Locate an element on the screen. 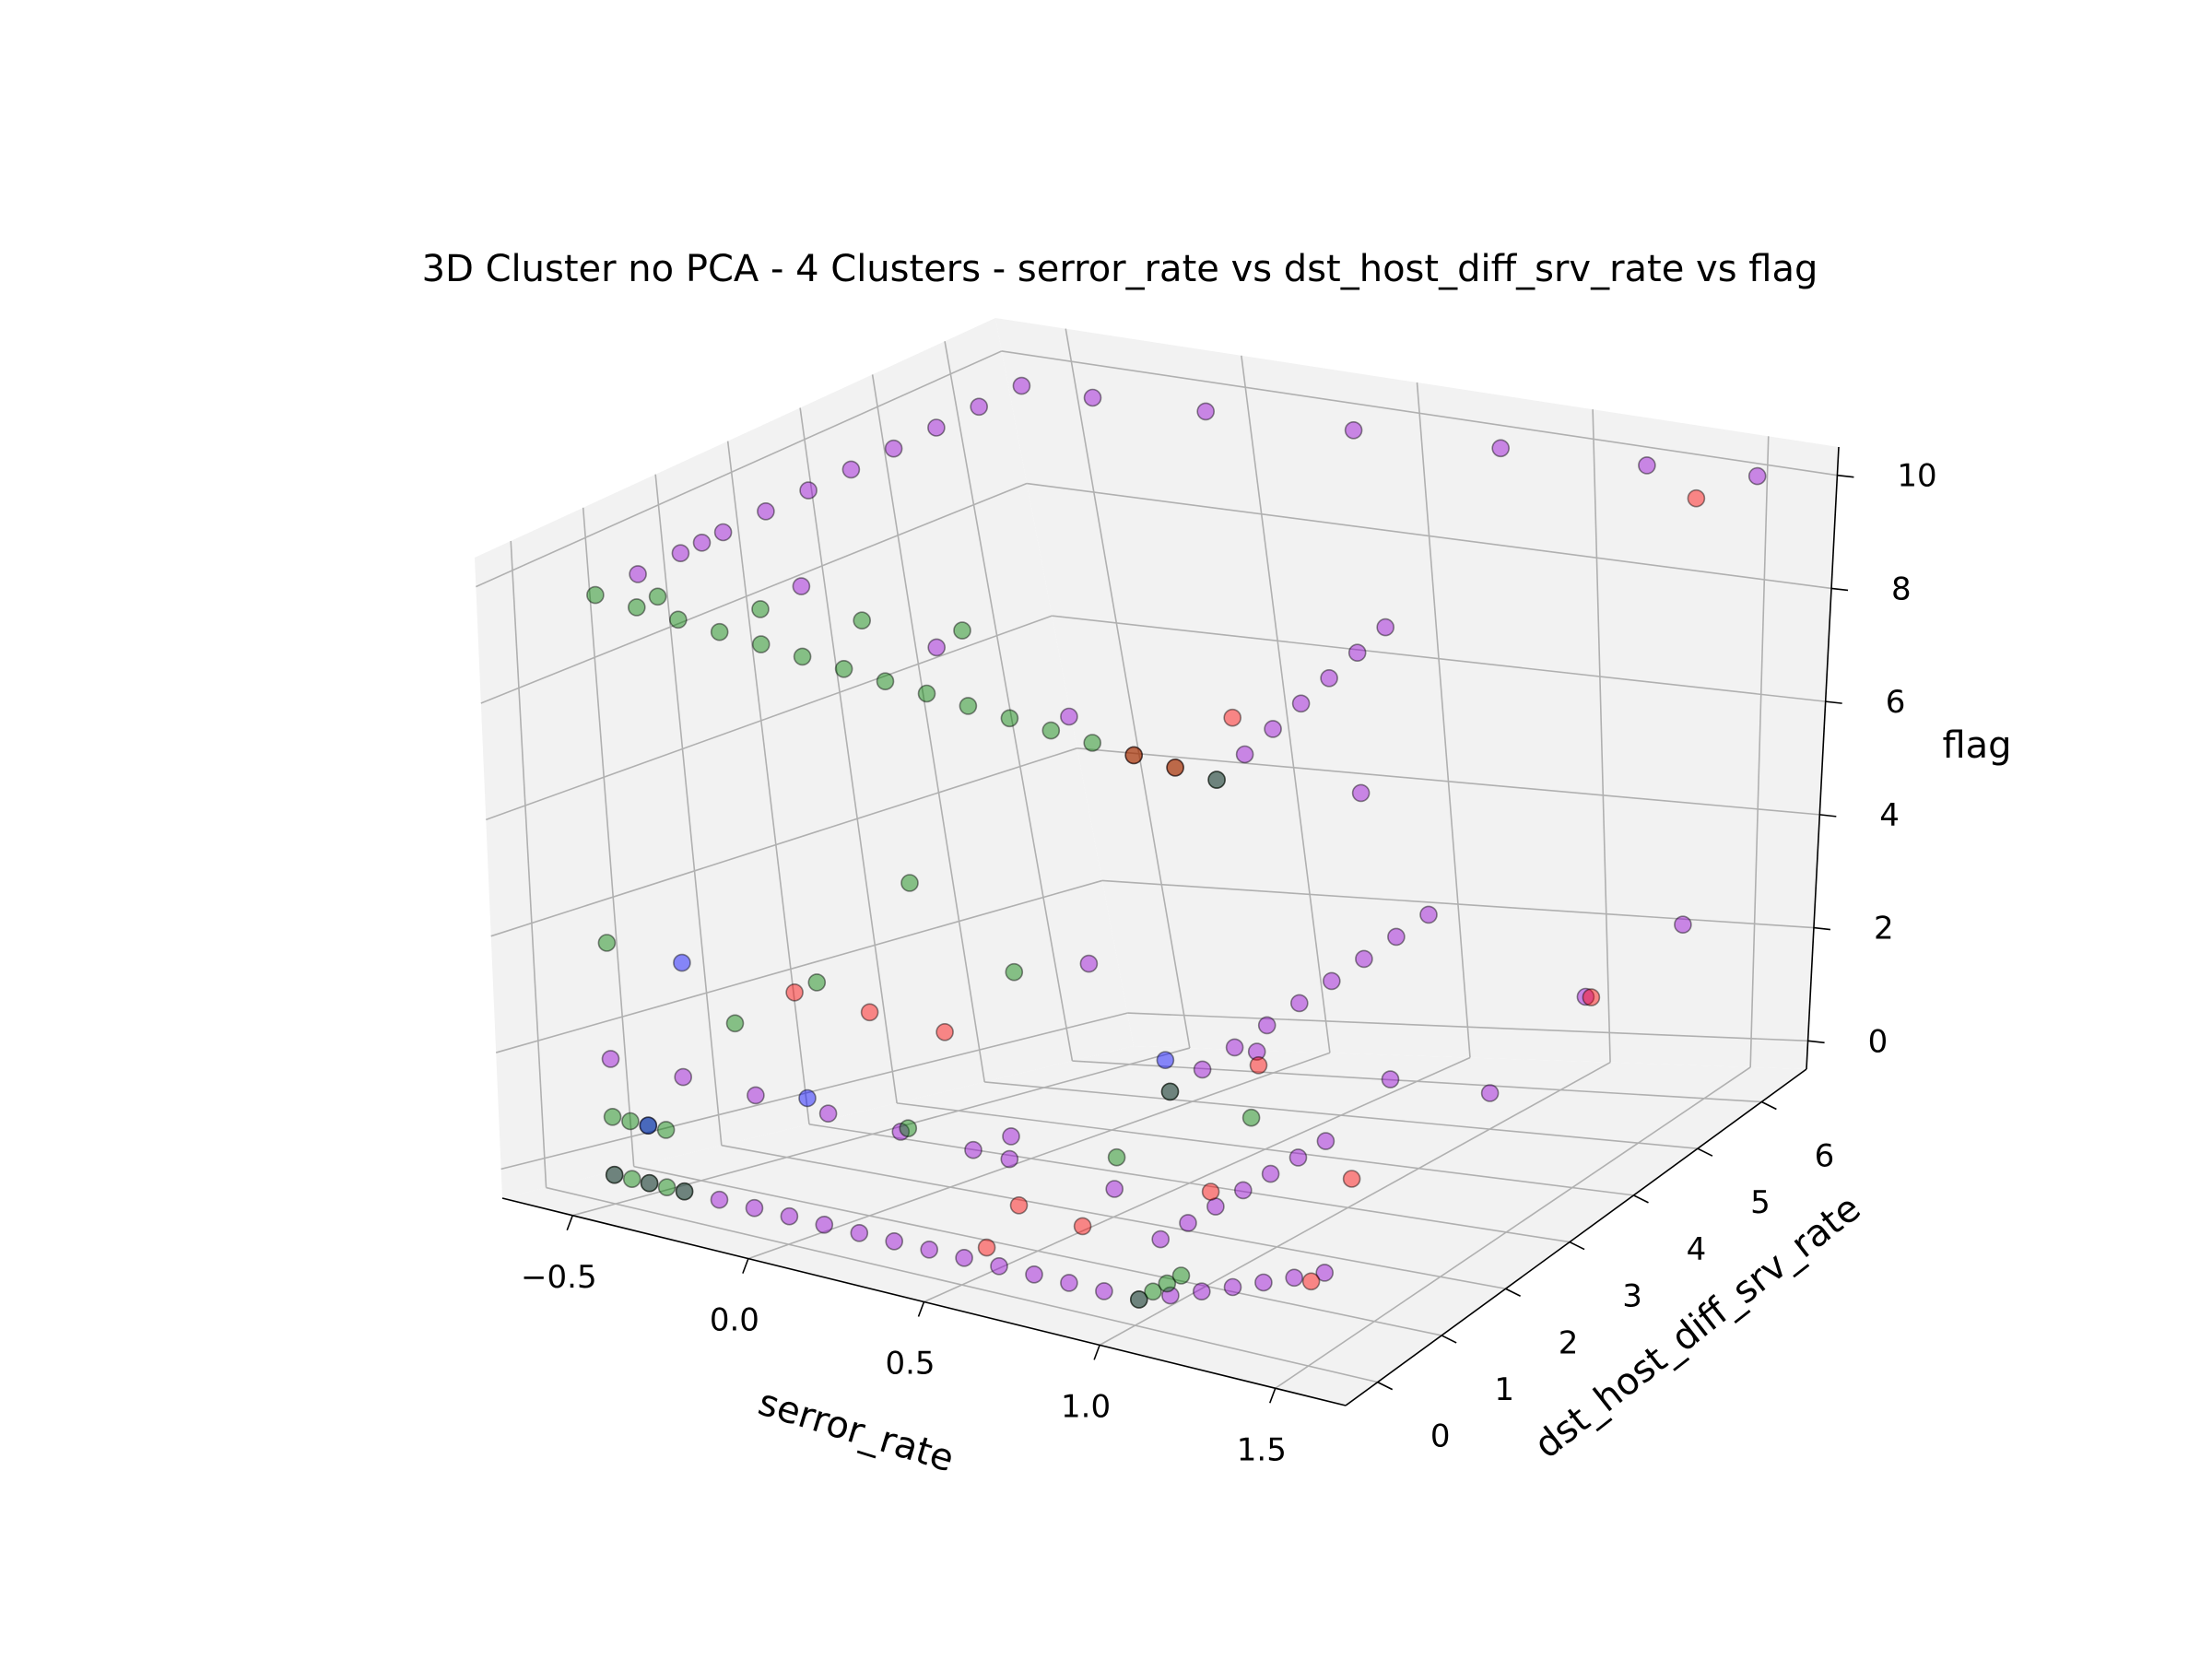  x-tick-label: 1.5 is located at coordinates (1262, 1449).